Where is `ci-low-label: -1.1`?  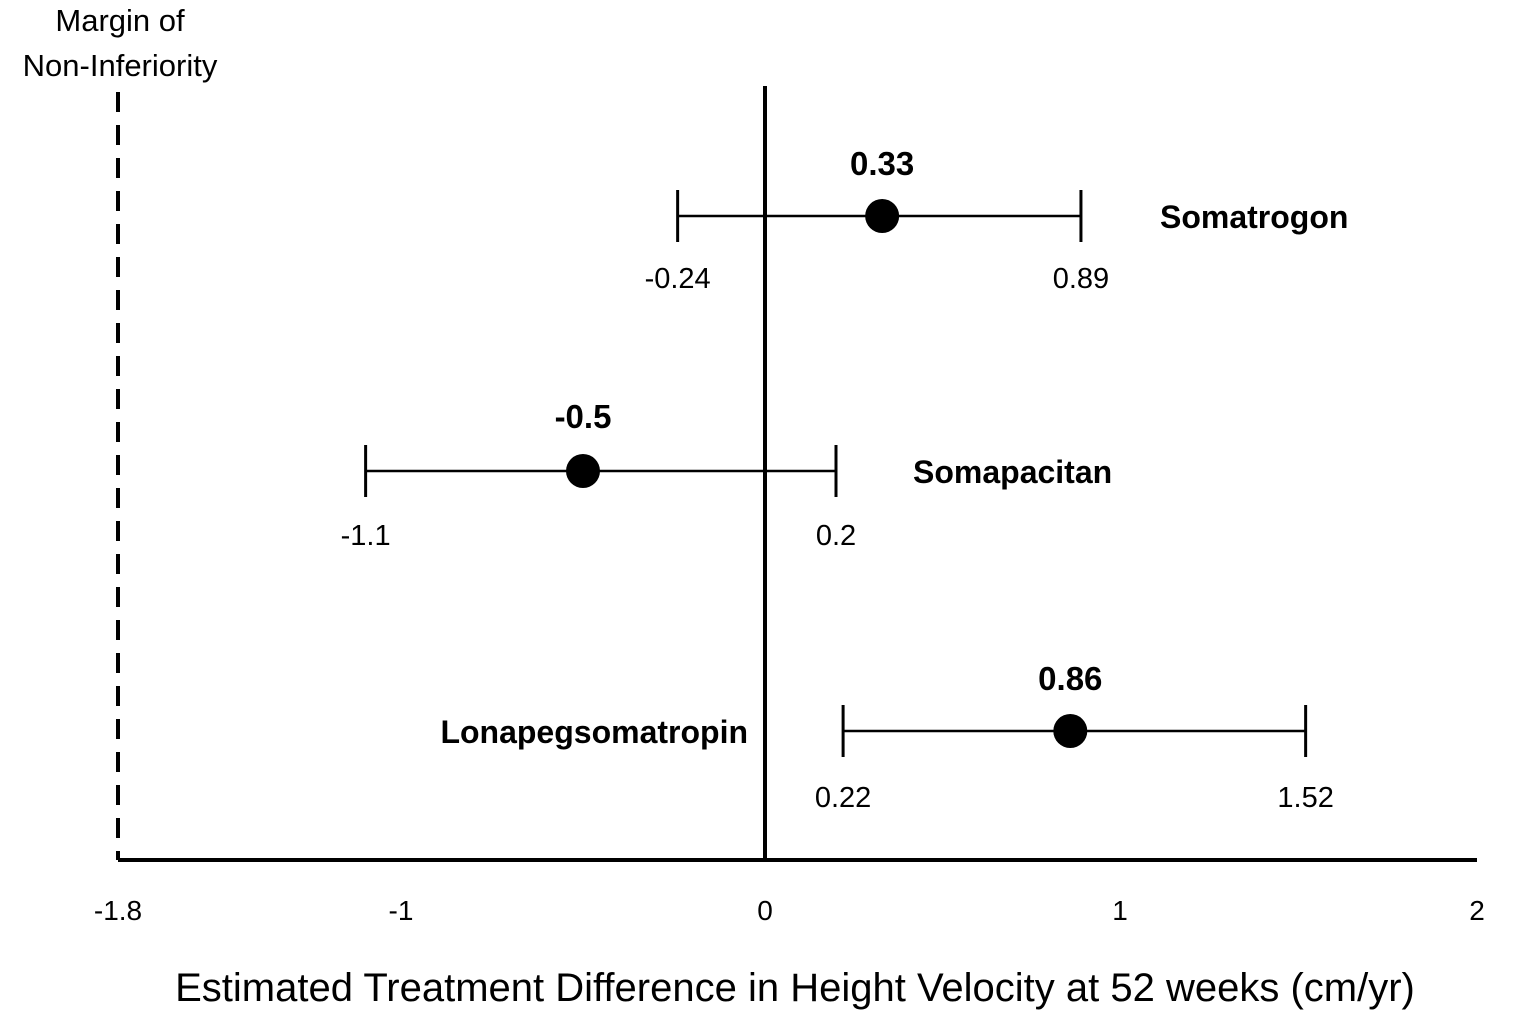
ci-low-label: -1.1 is located at coordinates (366, 536).